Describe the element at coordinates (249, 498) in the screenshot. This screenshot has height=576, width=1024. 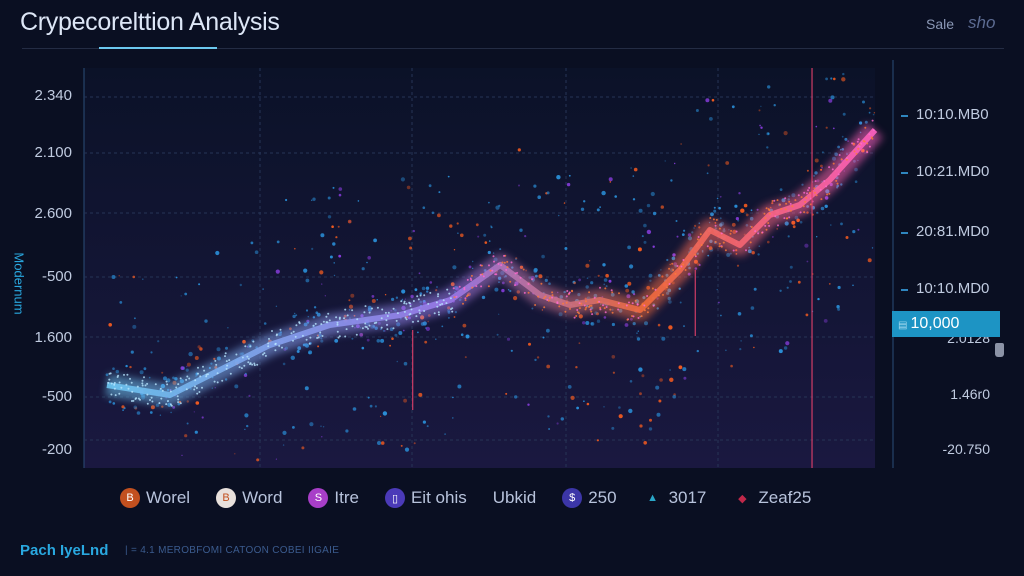
I see `legend-item: B Word` at that location.